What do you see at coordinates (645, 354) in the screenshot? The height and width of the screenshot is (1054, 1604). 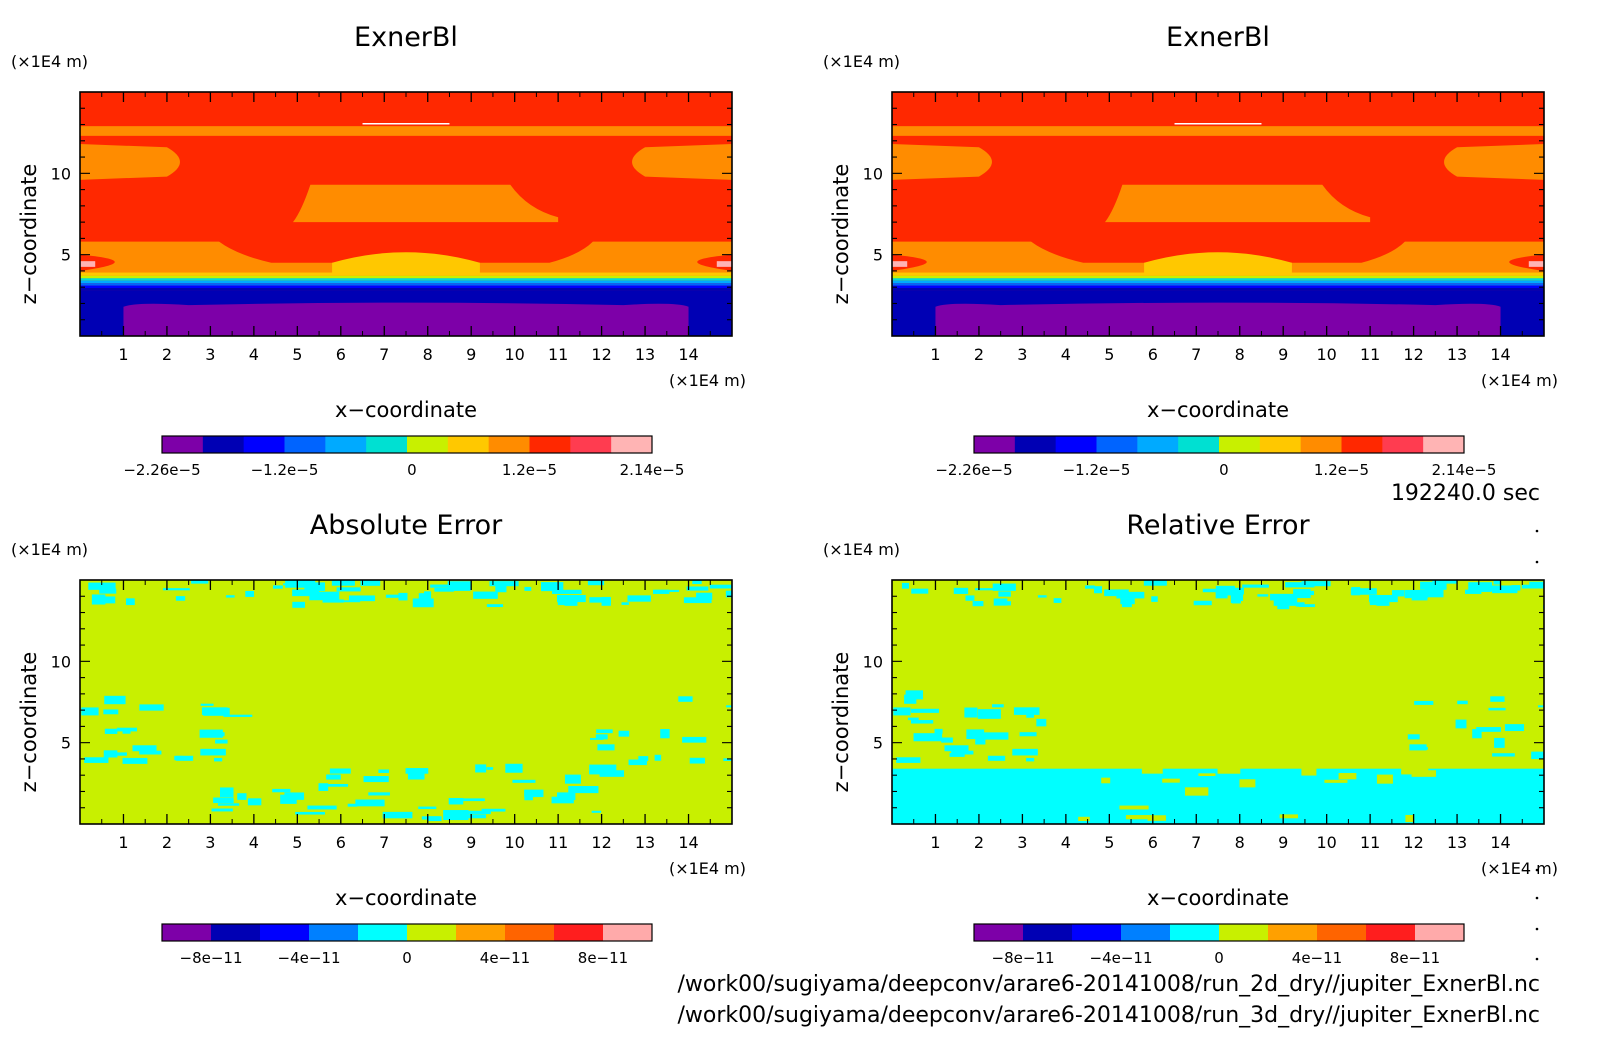 I see `x-tick-label: 13` at bounding box center [645, 354].